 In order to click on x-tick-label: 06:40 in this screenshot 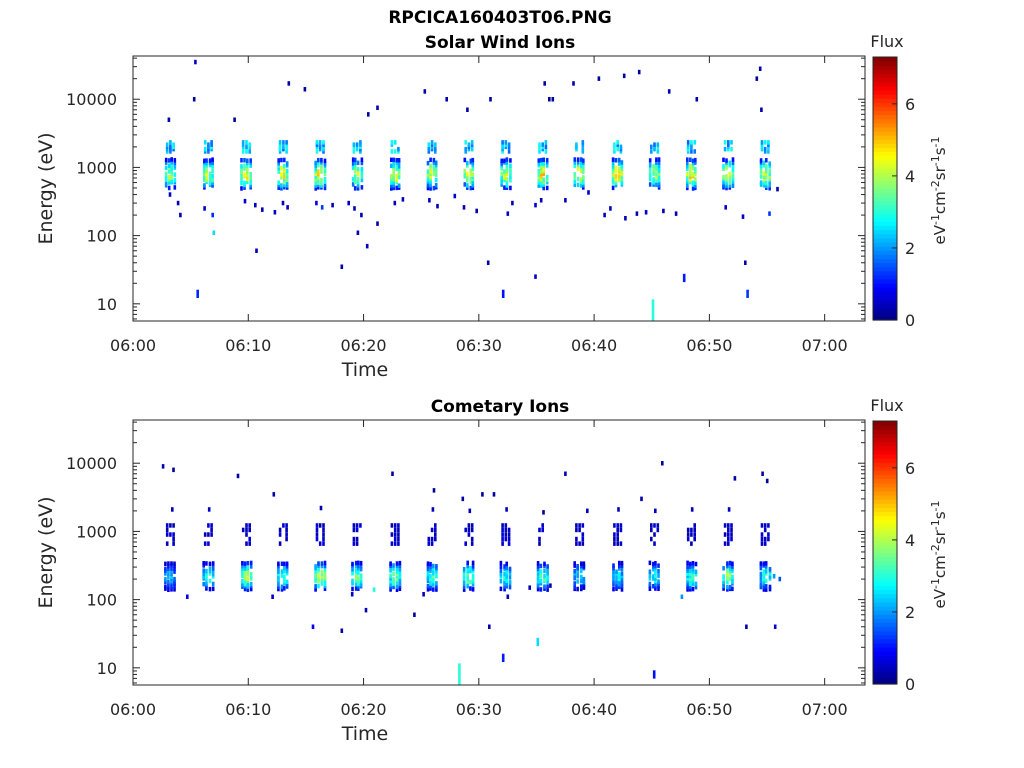, I will do `click(594, 345)`.